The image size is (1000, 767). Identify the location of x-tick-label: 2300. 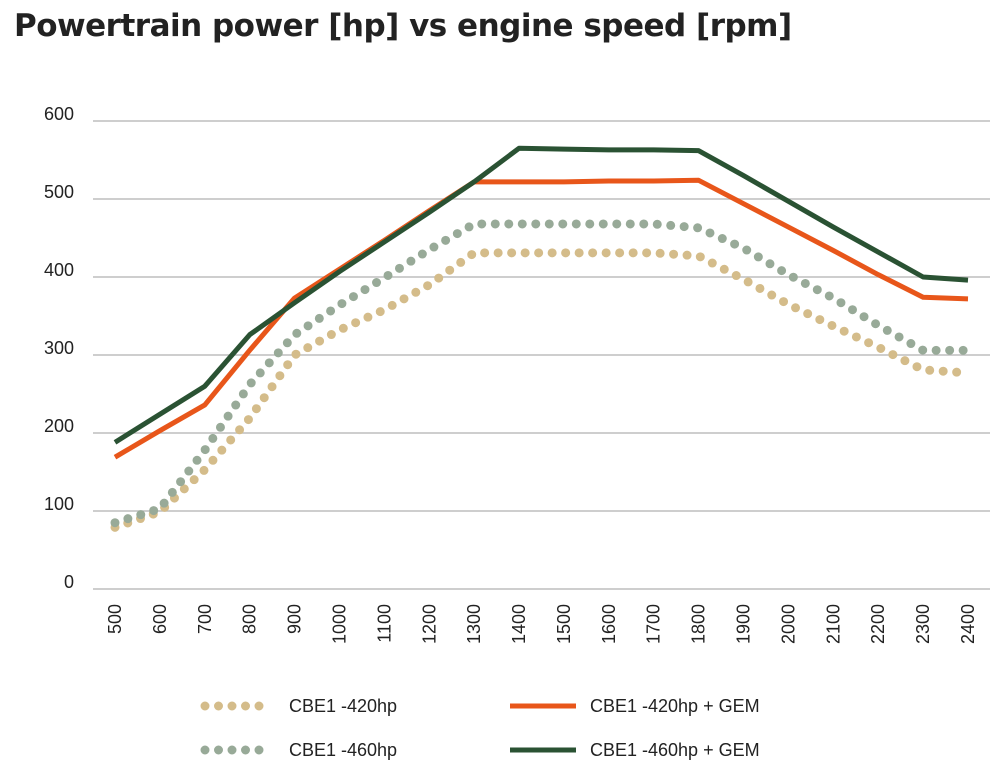
(923, 624).